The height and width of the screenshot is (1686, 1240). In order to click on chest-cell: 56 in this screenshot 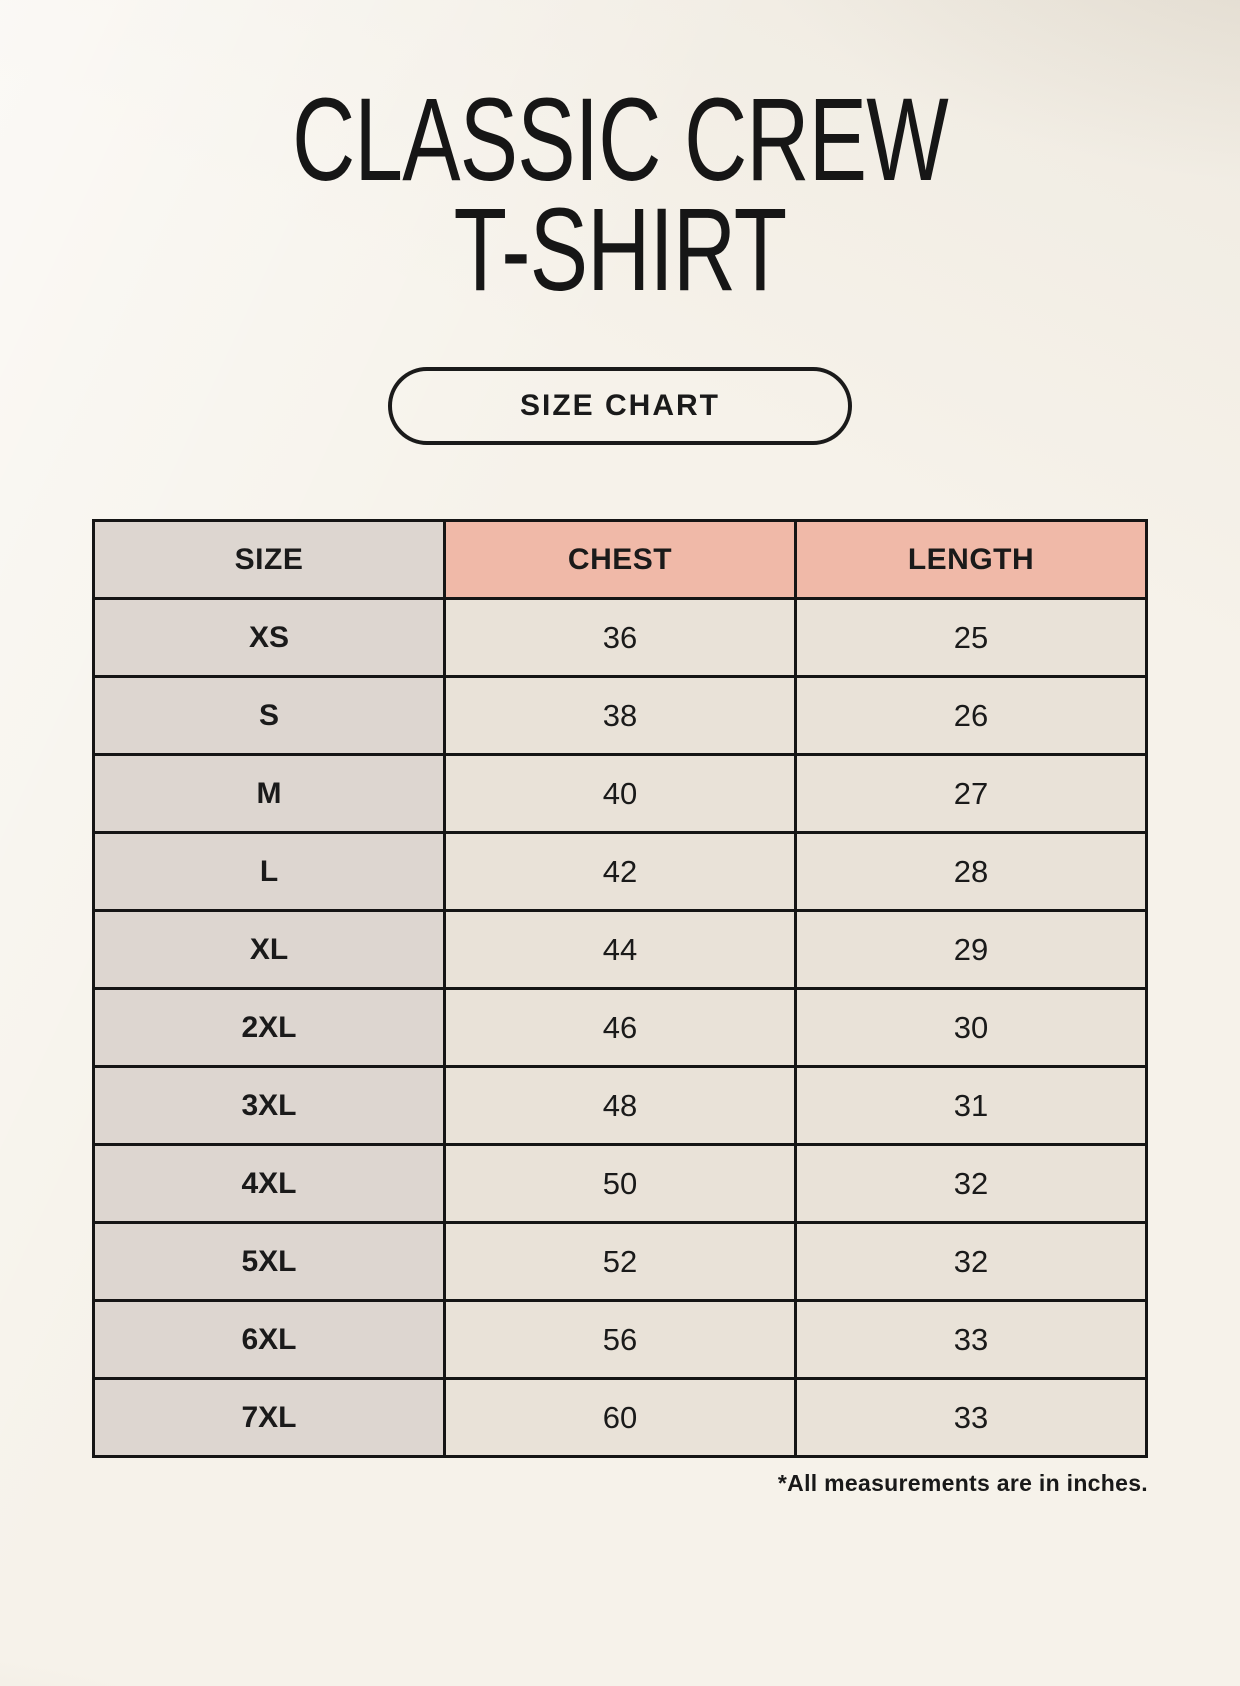, I will do `click(620, 1340)`.